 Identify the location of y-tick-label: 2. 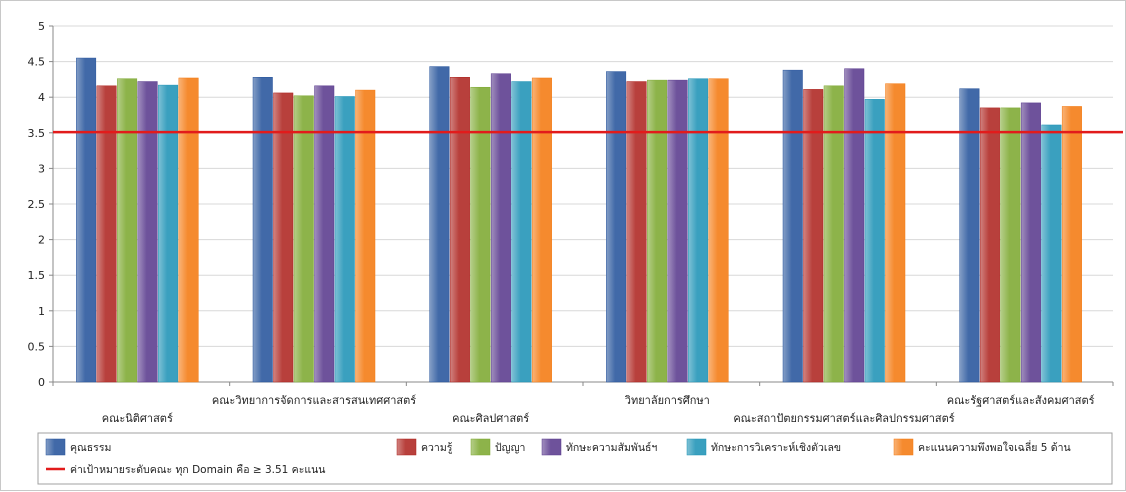
(41, 240).